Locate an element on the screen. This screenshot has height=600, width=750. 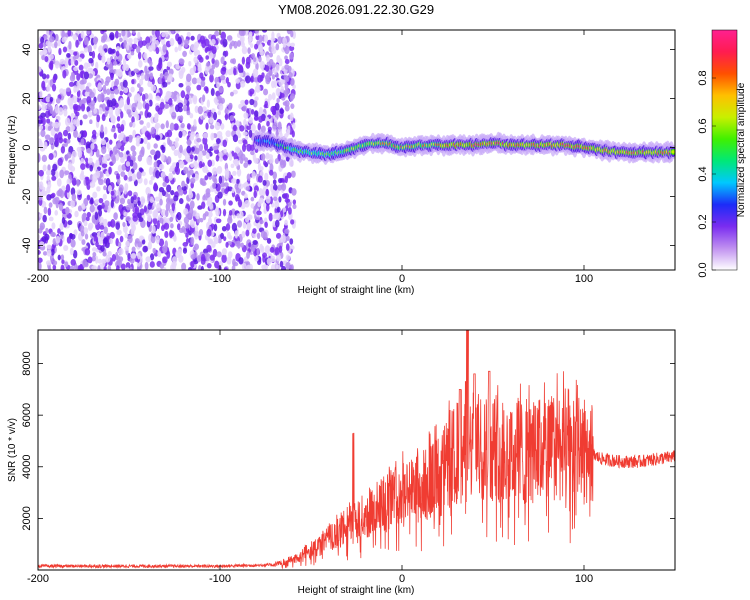
y-tick-label: -40 is located at coordinates (27, 246).